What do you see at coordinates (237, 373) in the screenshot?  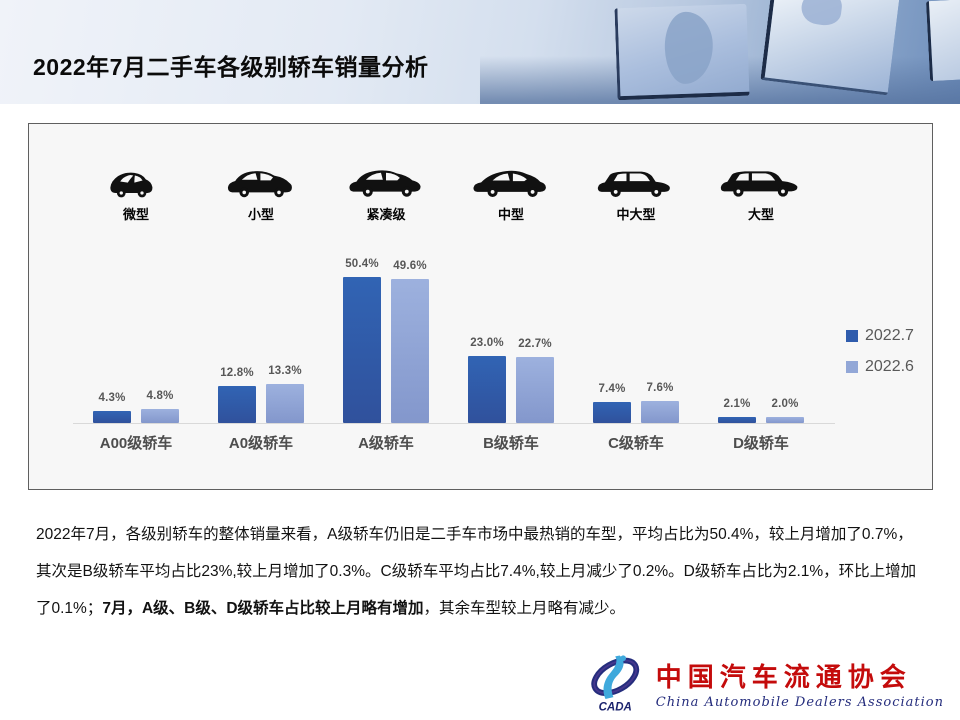 I see `bar-value-label: 12.8%` at bounding box center [237, 373].